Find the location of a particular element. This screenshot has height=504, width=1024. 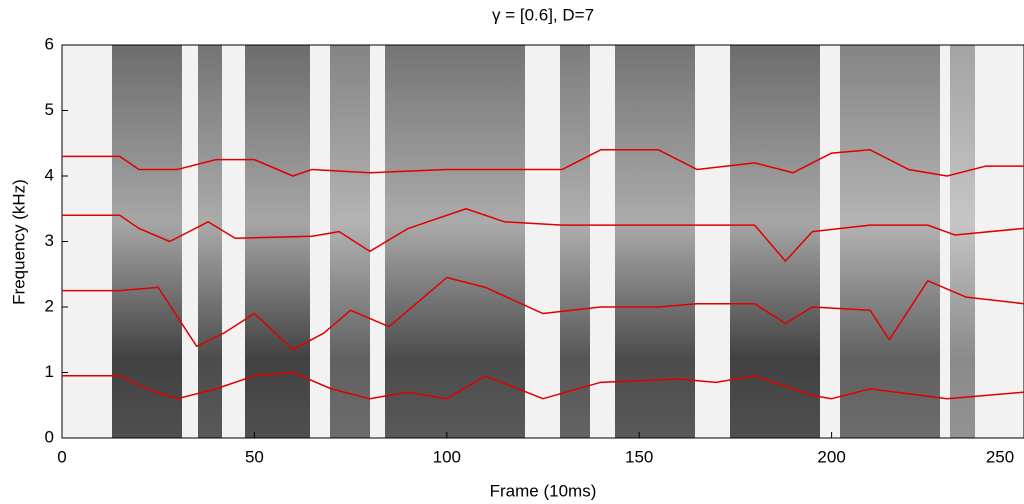

y-tick-label: 6 is located at coordinates (49, 43).